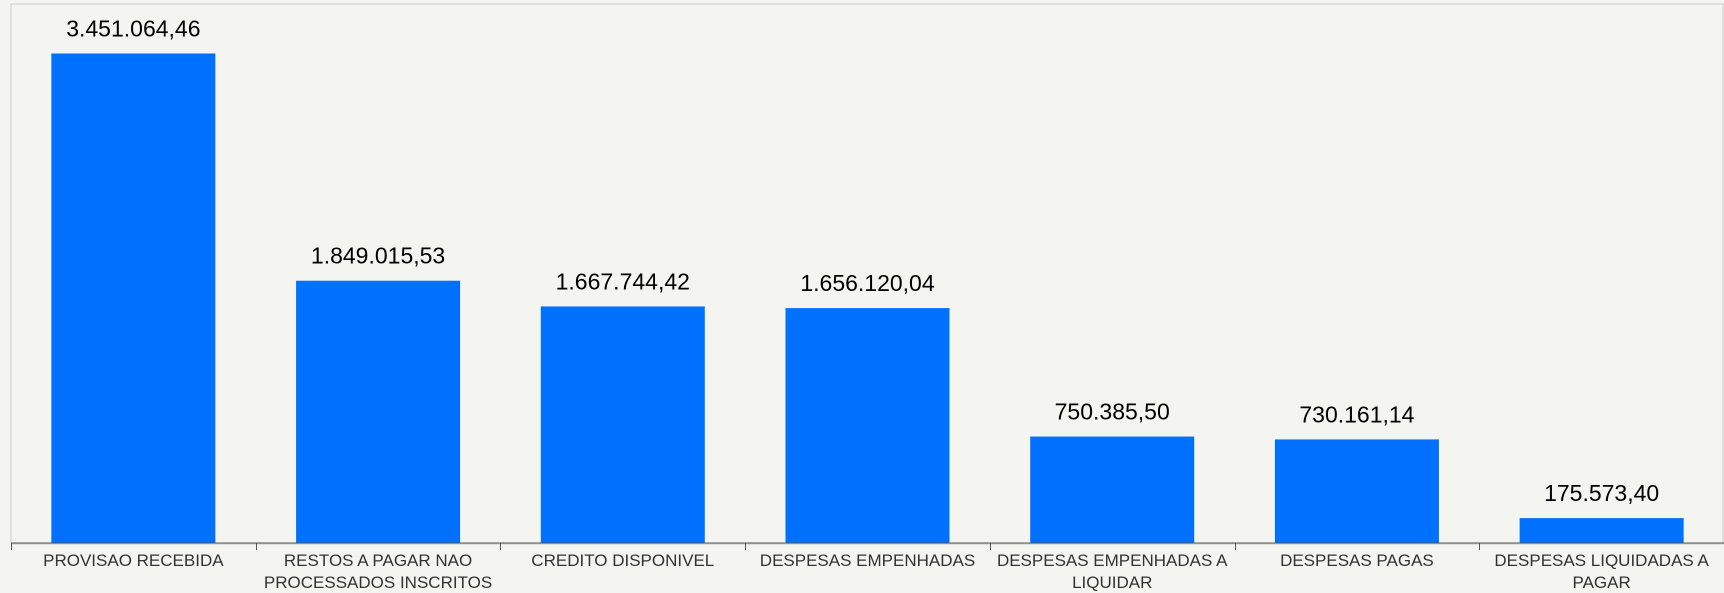 Image resolution: width=1724 pixels, height=593 pixels. What do you see at coordinates (378, 582) in the screenshot?
I see `category-label: PROCESSADOS INSCRITOS` at bounding box center [378, 582].